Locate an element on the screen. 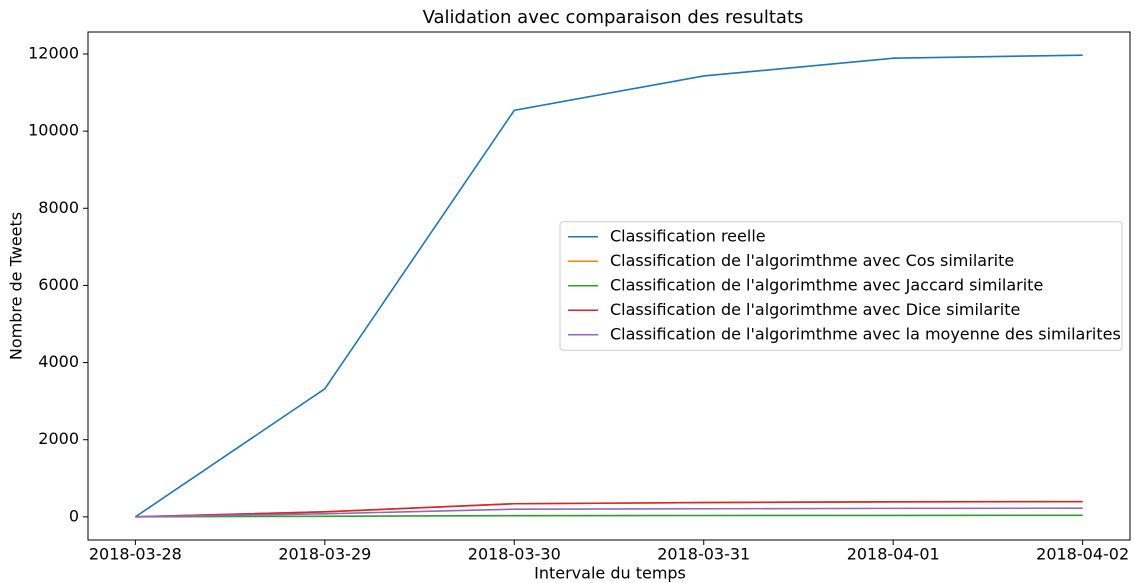  x-tick-label: 2018-03-30 is located at coordinates (514, 554).